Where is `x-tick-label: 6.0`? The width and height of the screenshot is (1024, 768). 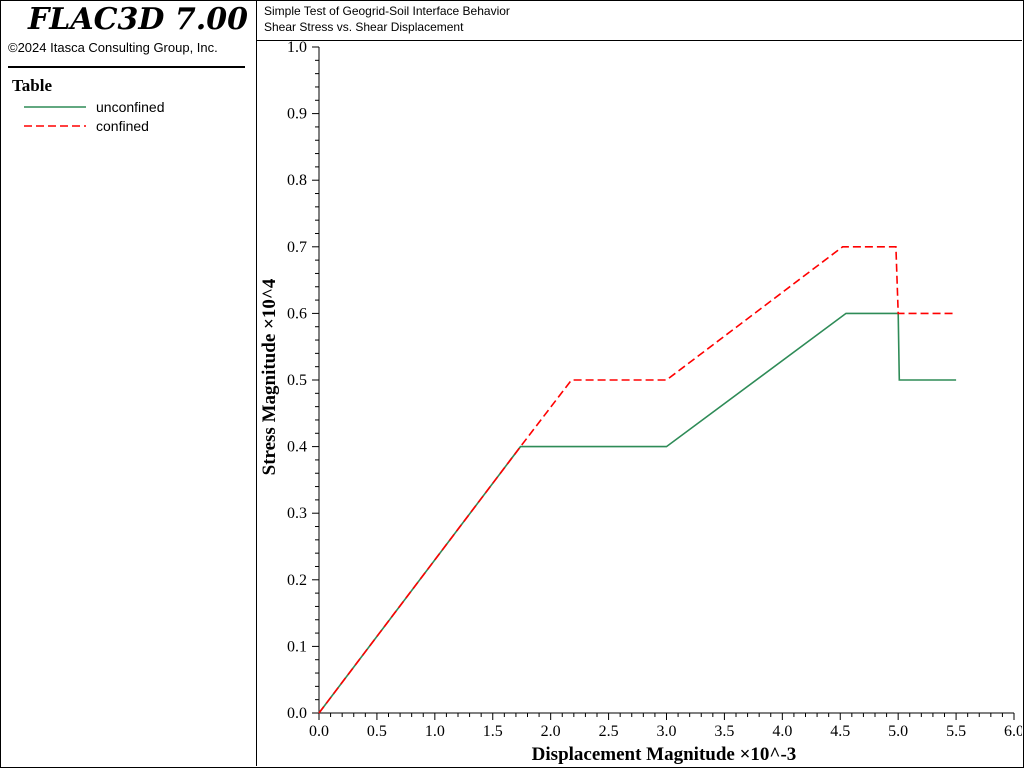 x-tick-label: 6.0 is located at coordinates (1013, 731).